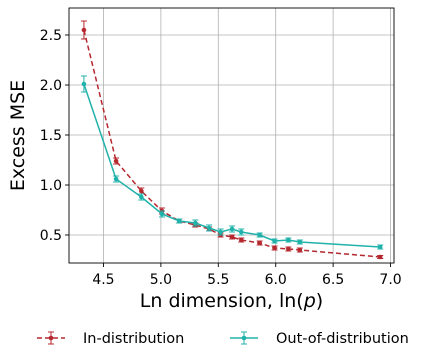 The image size is (422, 346). I want to click on x-tick-label: 5.5, so click(218, 280).